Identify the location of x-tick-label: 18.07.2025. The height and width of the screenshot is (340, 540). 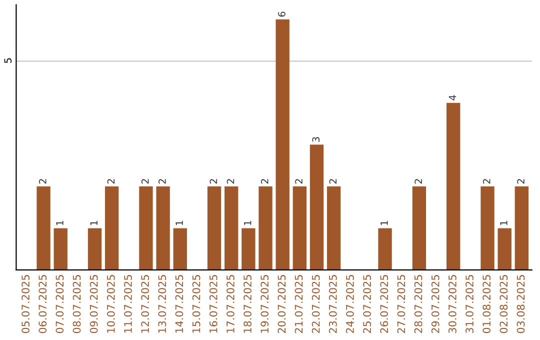
(248, 304).